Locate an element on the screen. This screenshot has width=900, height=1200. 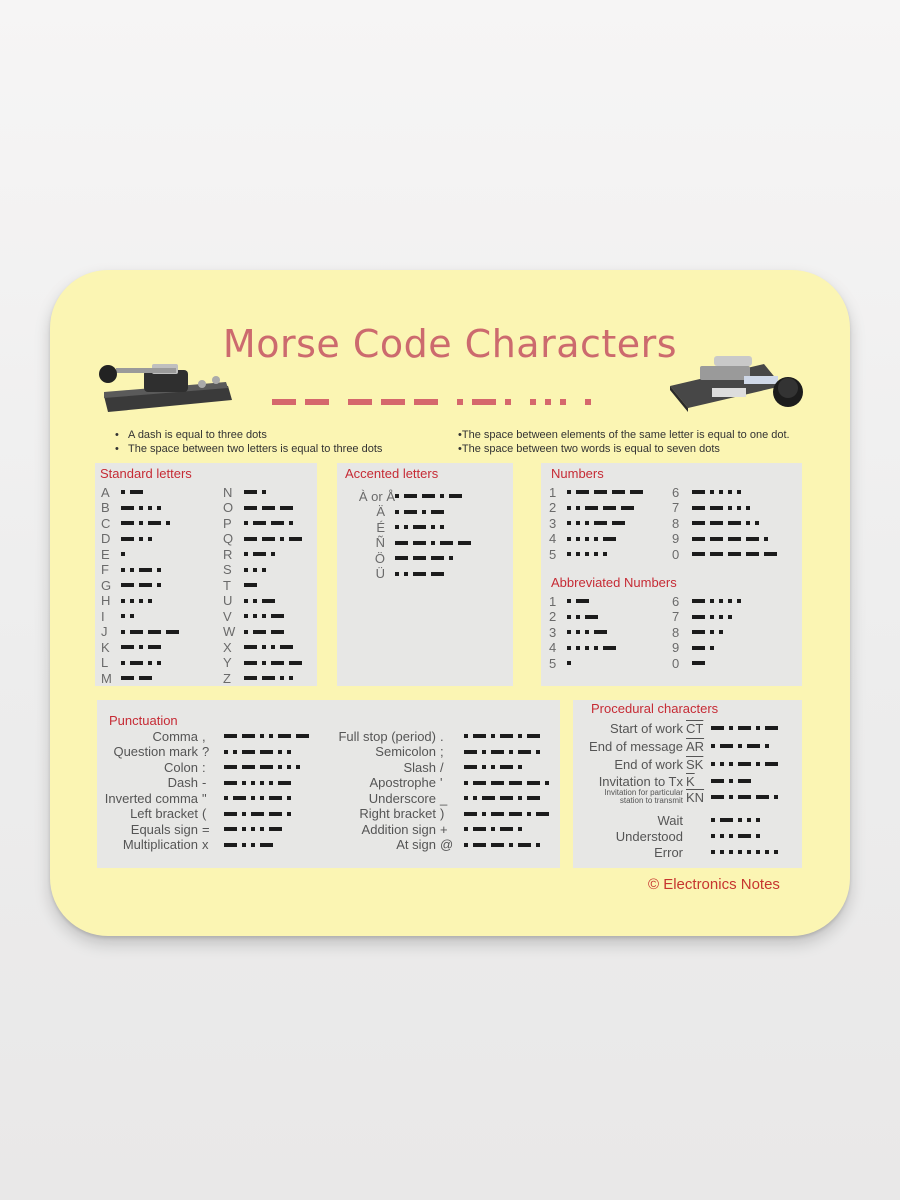
punctuation-name: Multiplication is located at coordinates (160, 844).